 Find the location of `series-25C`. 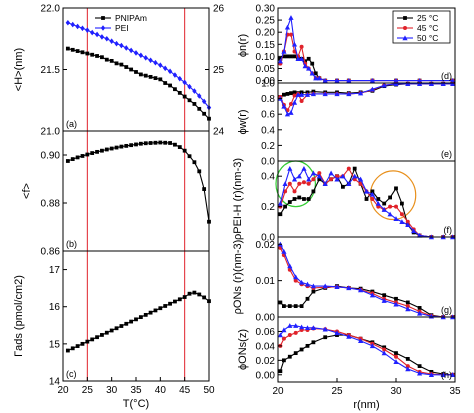

series-25C is located at coordinates (366, 68).